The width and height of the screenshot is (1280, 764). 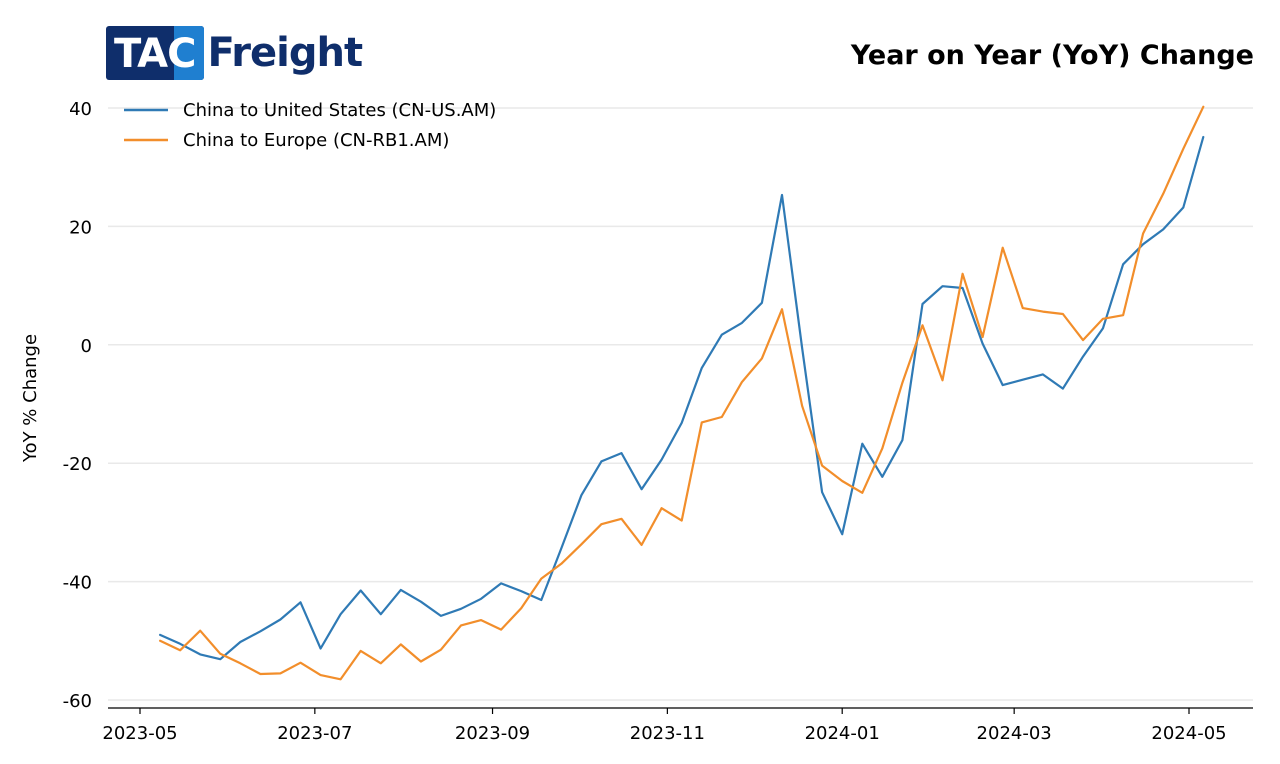 I want to click on y-tick-label: -20, so click(x=77, y=464).